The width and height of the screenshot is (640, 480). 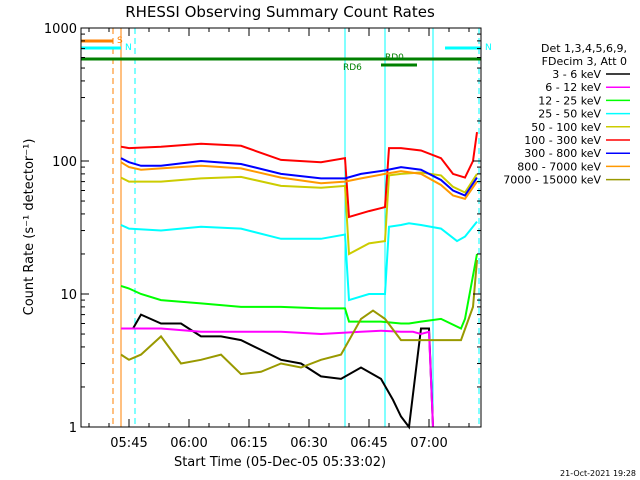 What do you see at coordinates (569, 100) in the screenshot?
I see `legend-label: 12 - 25 keV` at bounding box center [569, 100].